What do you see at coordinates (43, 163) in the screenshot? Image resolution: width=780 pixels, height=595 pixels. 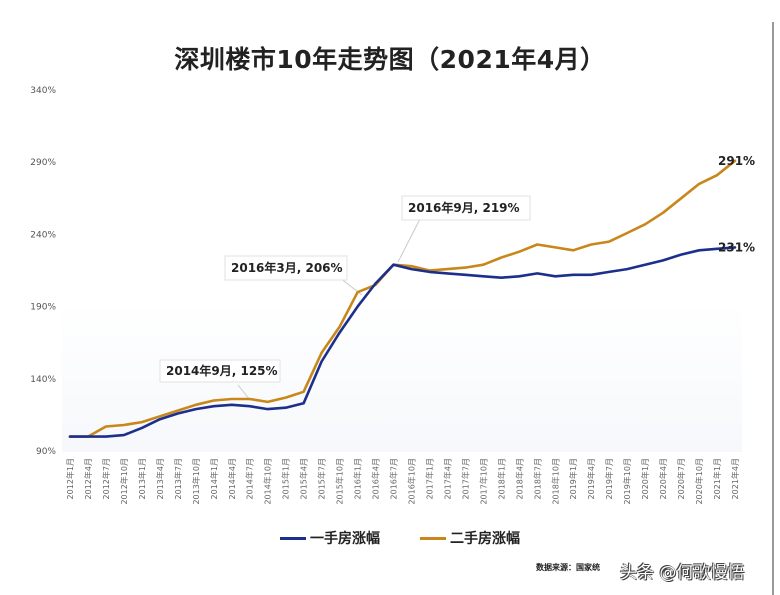 I see `y-tick-label: 290%` at bounding box center [43, 163].